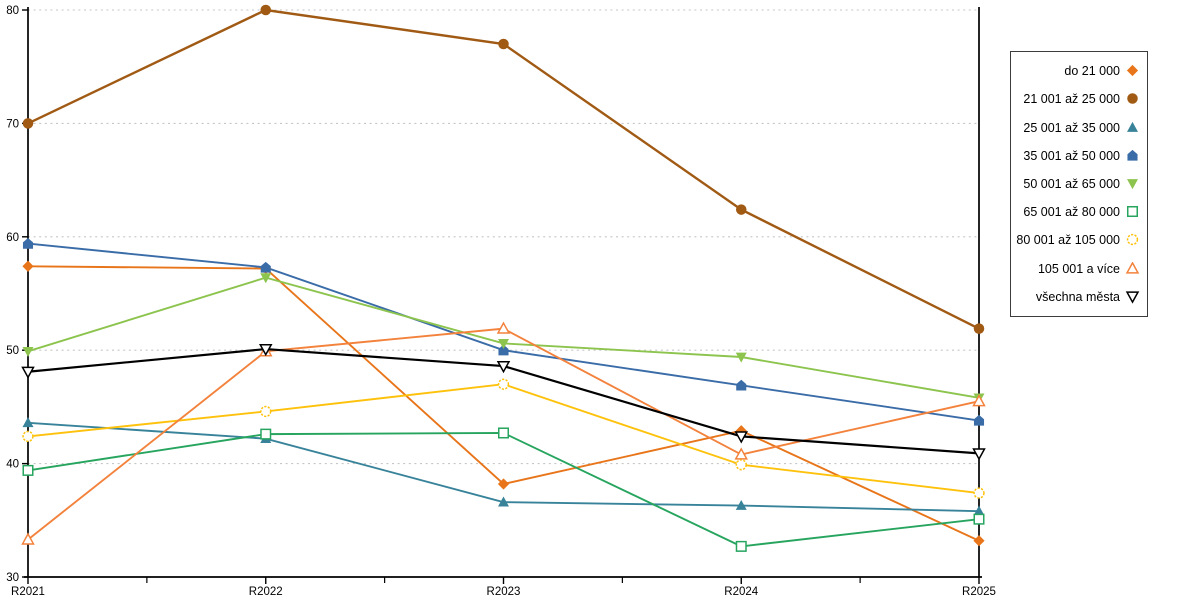 This screenshot has width=1200, height=600. Describe the element at coordinates (1092, 71) in the screenshot. I see `legend-label: do 21 000` at that location.